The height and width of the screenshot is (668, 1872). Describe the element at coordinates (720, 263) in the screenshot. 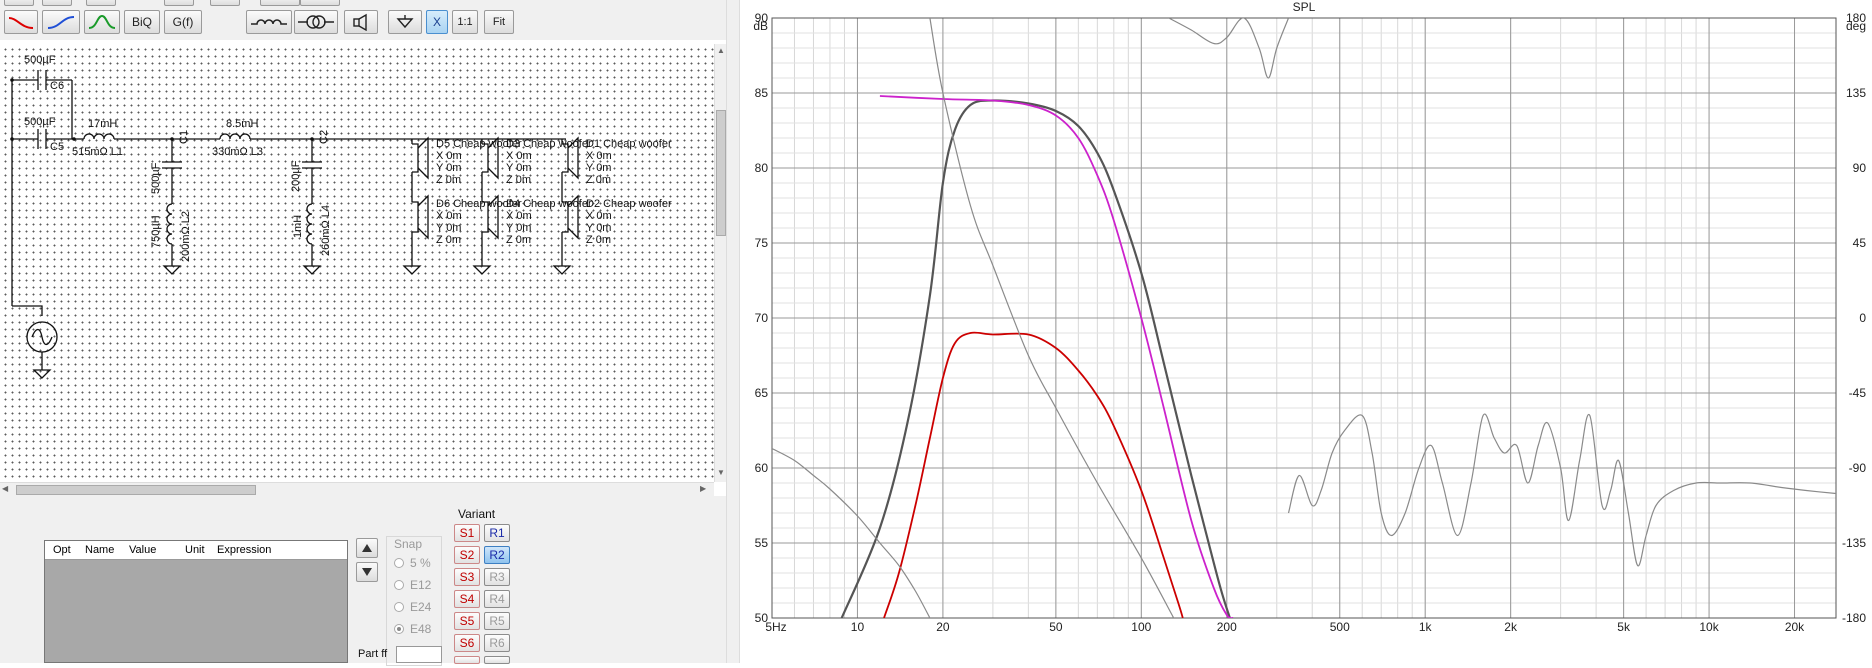

I see `schematic-vertical-scrollbar: ▲ ▼` at that location.